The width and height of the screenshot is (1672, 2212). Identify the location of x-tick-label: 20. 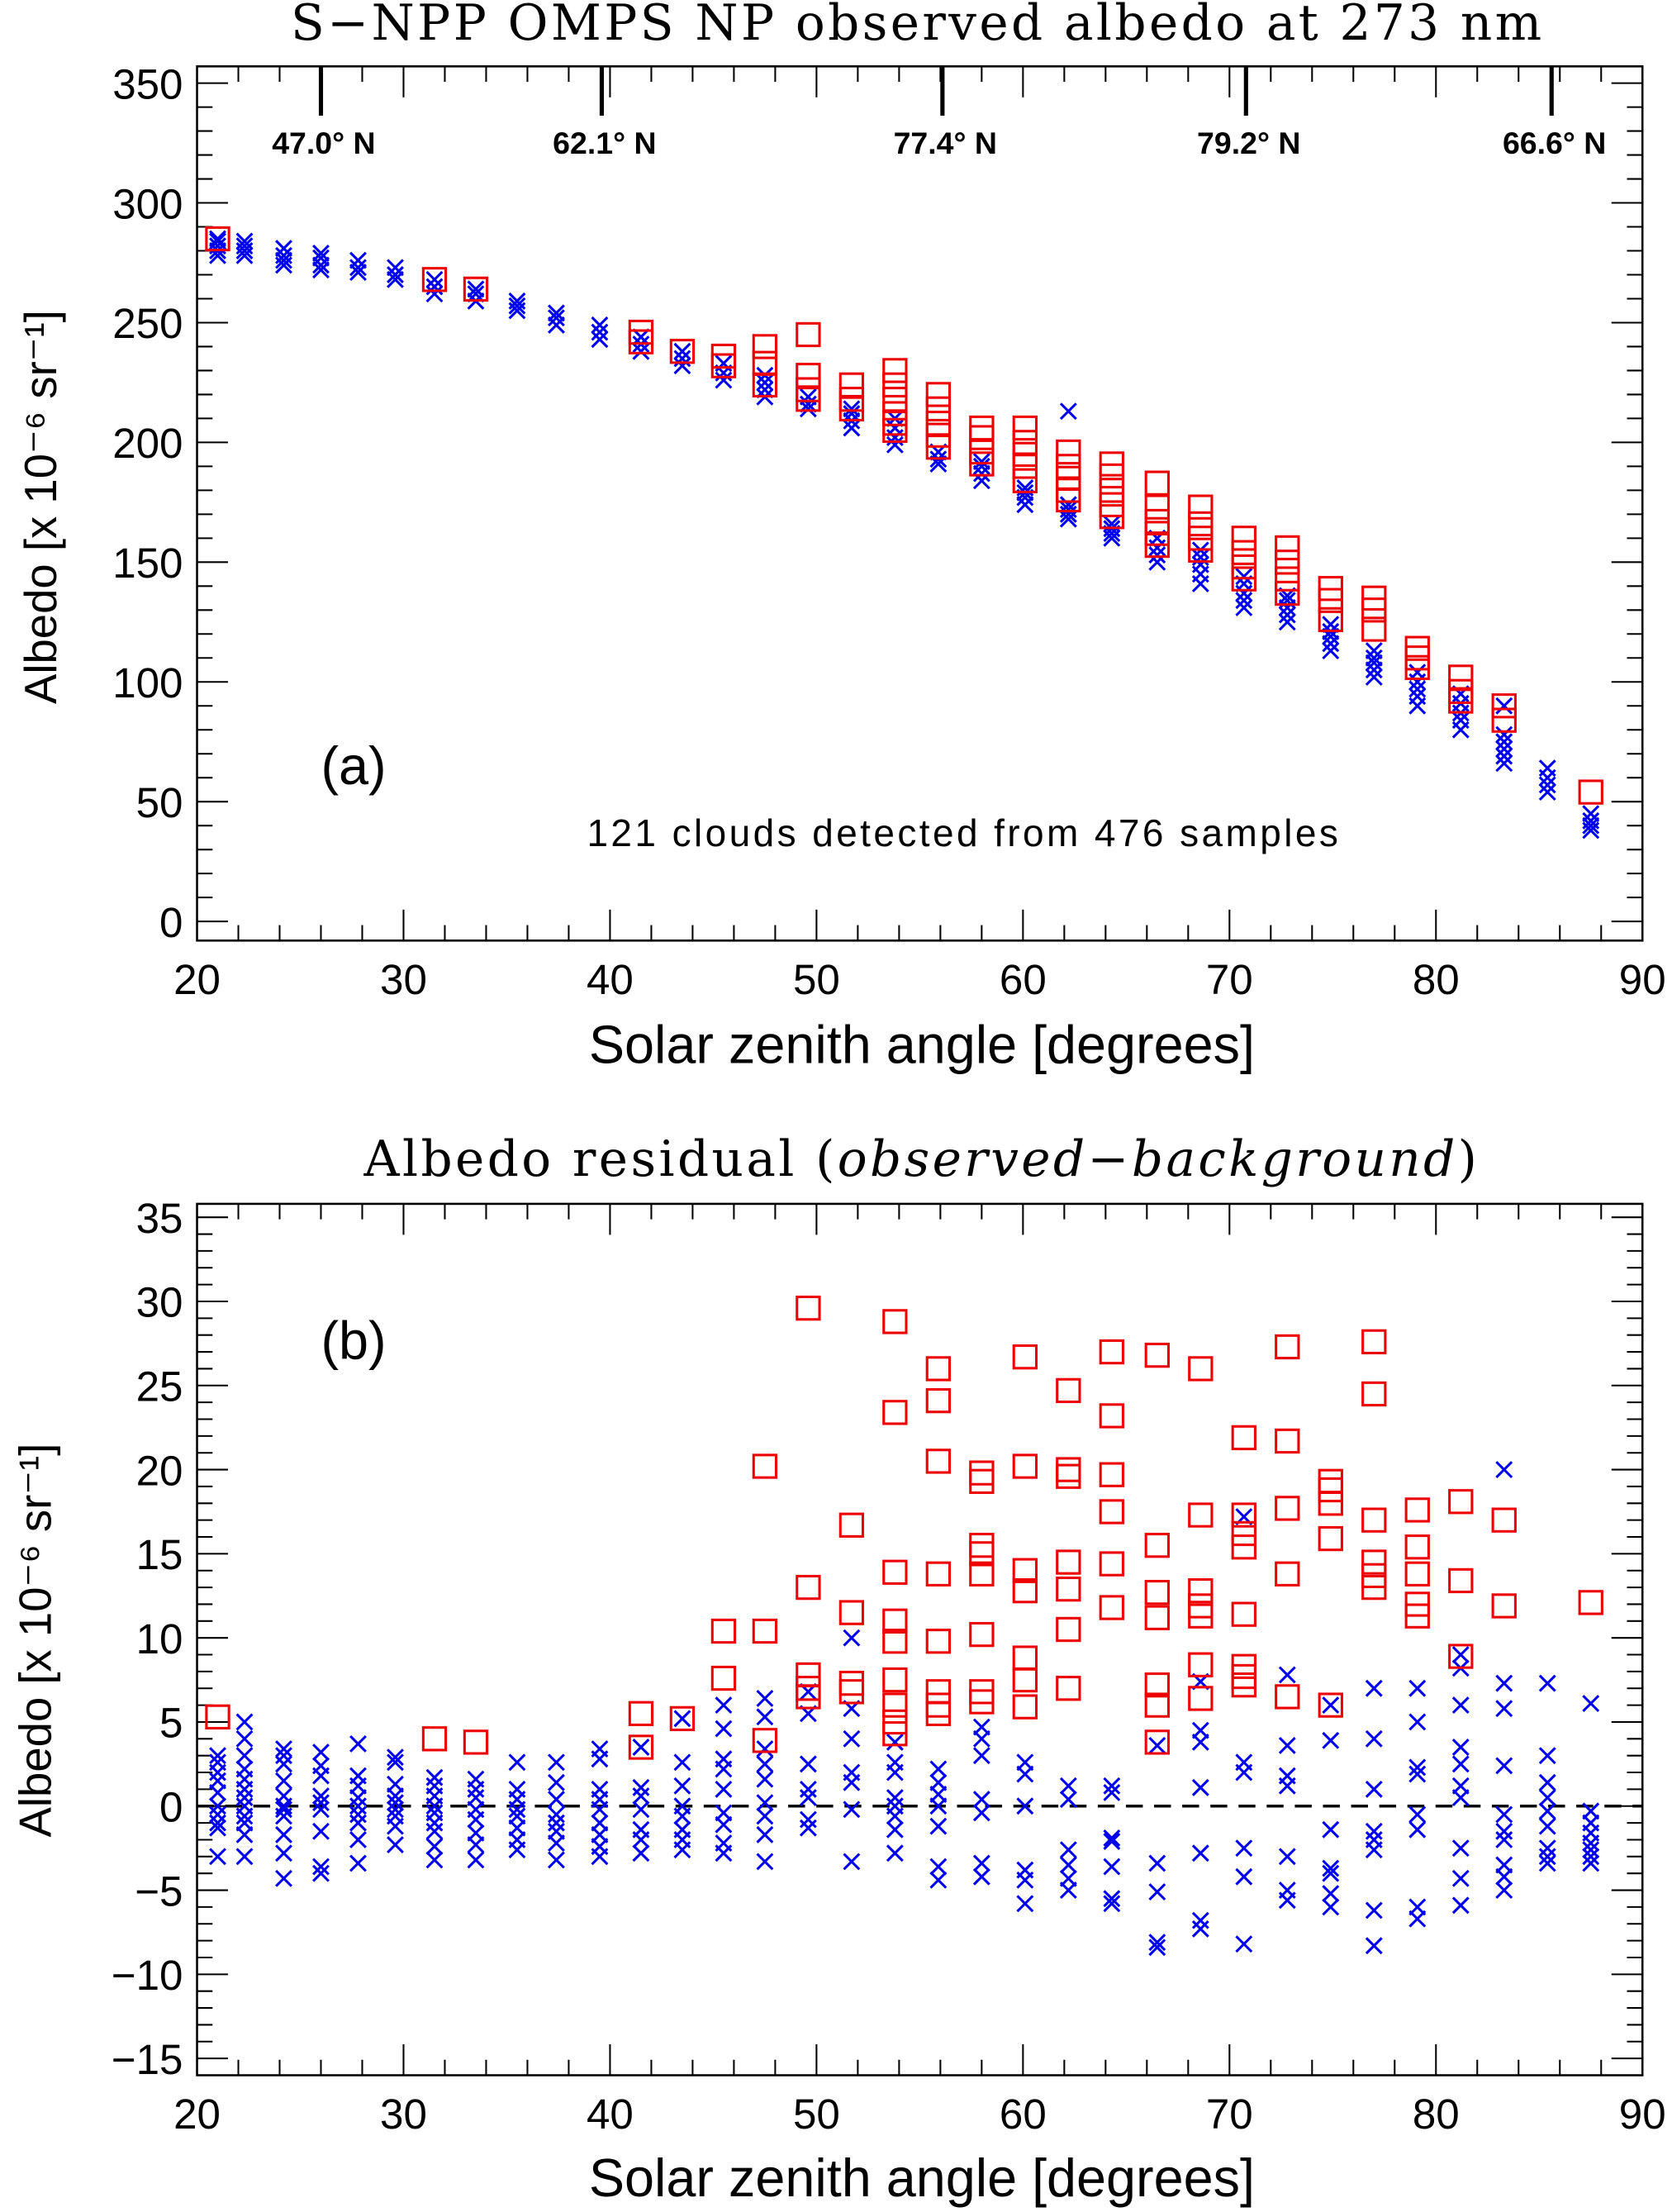
(197, 979).